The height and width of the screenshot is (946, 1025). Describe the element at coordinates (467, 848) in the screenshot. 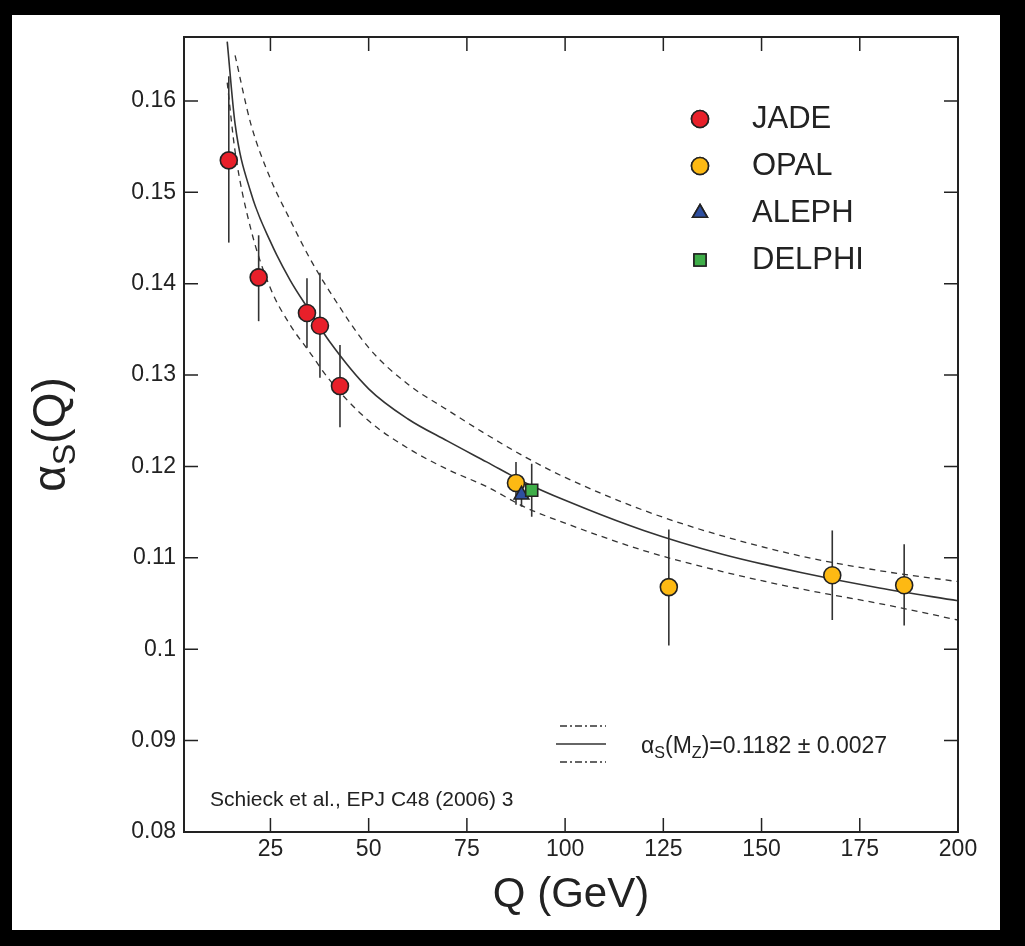

I see `x-tick-label: 75` at that location.